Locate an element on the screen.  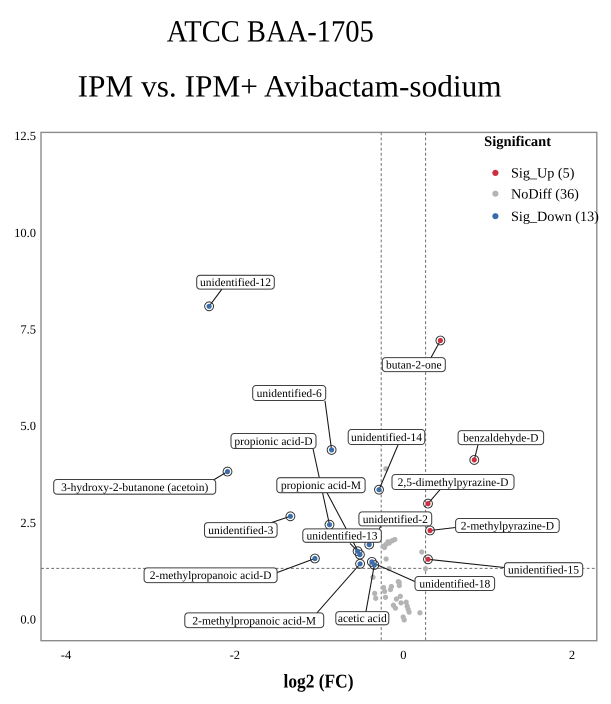
svg-text: acetic acid is located at coordinates (362, 619).